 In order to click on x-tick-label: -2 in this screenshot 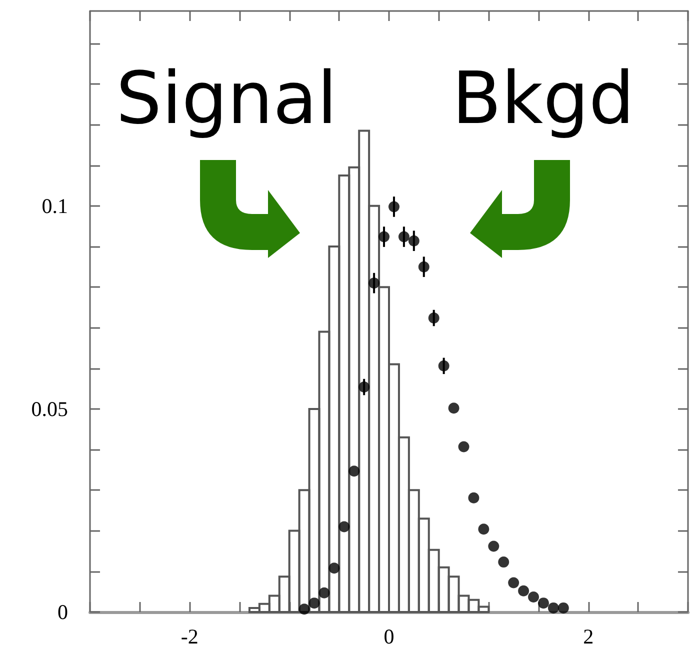, I will do `click(189, 636)`.